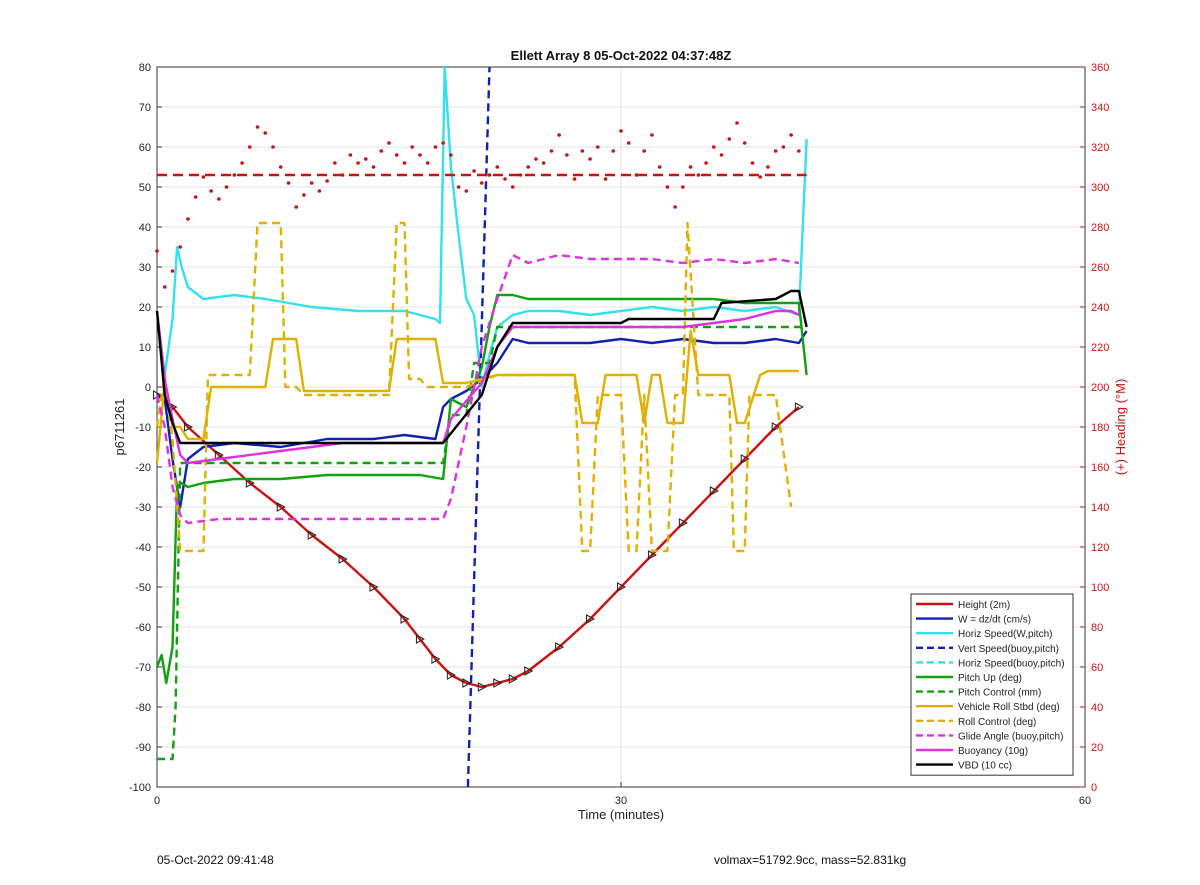  Describe the element at coordinates (1100, 108) in the screenshot. I see `y2-tick-label: 340` at that location.